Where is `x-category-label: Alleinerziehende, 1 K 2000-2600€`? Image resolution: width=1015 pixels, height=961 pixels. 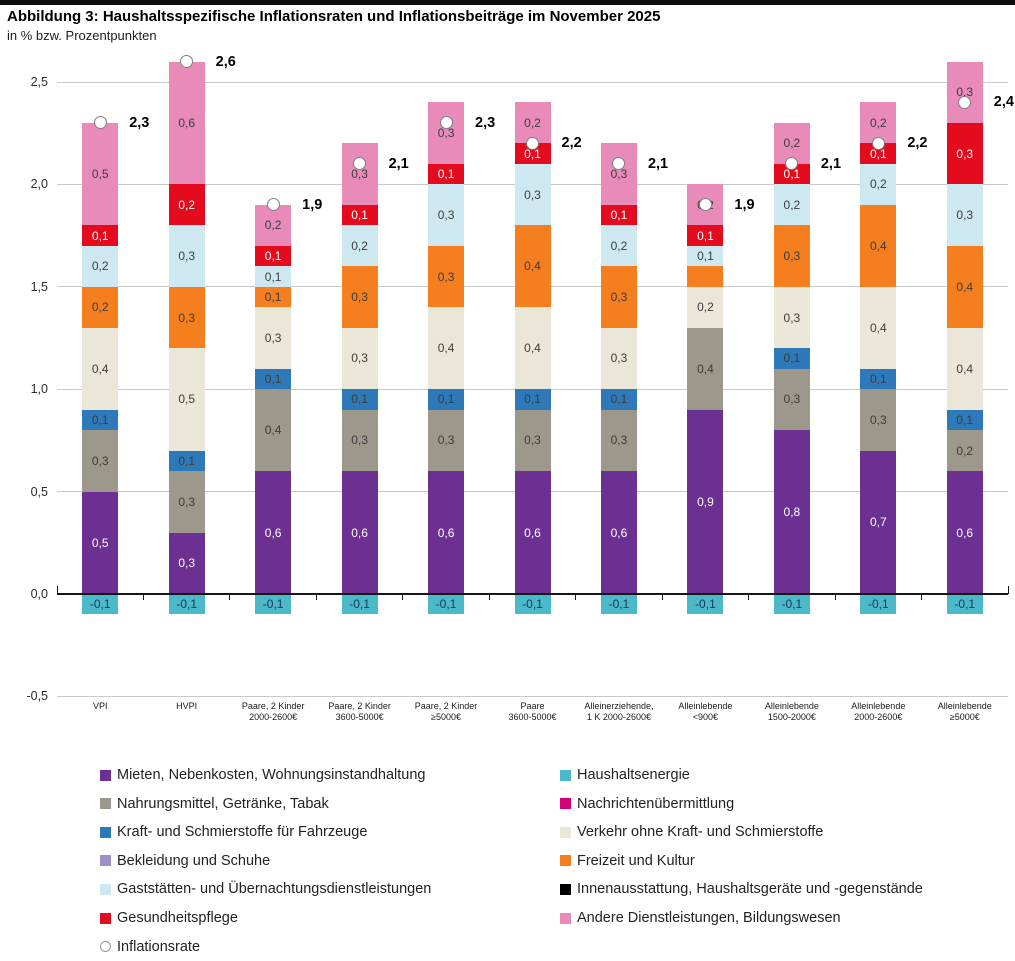 x-category-label: Alleinerziehende, 1 K 2000-2600€ is located at coordinates (619, 712).